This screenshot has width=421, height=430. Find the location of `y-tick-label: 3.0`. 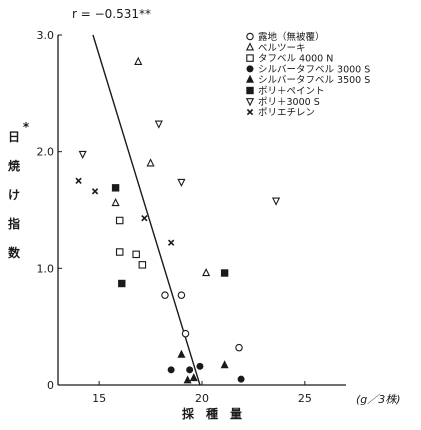

y-tick-label: 3.0 is located at coordinates (46, 35).